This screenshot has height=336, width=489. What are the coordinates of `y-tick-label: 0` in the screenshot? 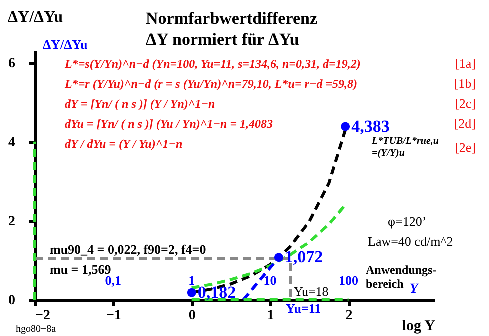 It's located at (12, 301).